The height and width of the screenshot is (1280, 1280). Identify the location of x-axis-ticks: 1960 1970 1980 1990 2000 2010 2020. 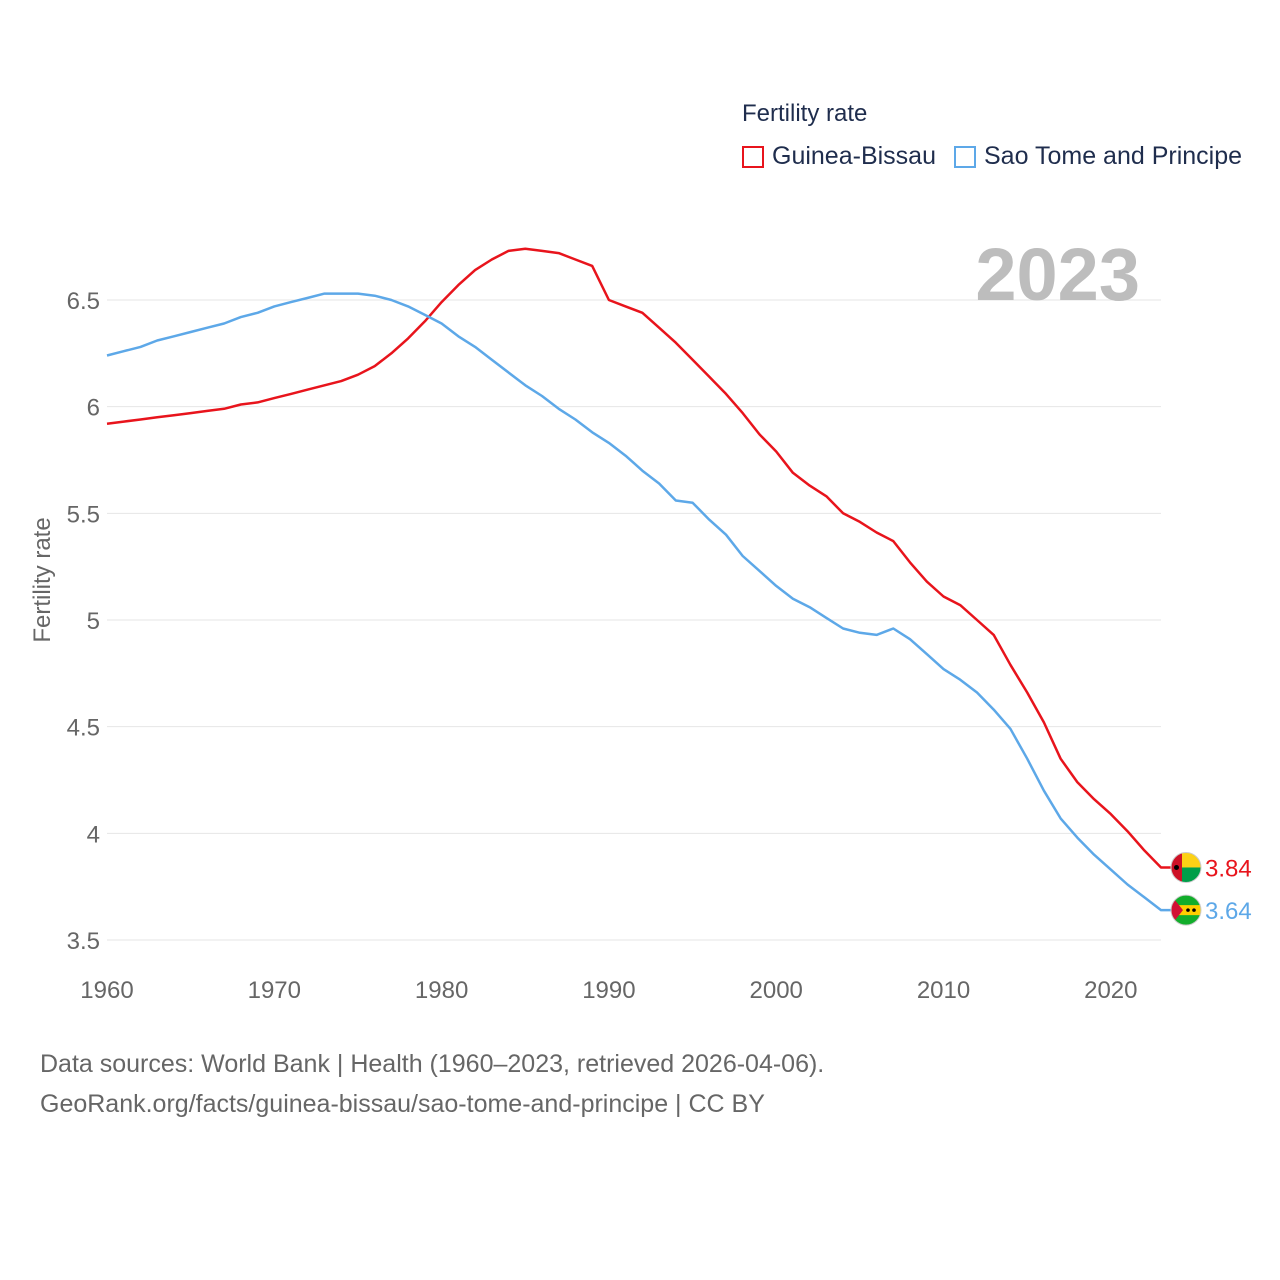
(608, 990).